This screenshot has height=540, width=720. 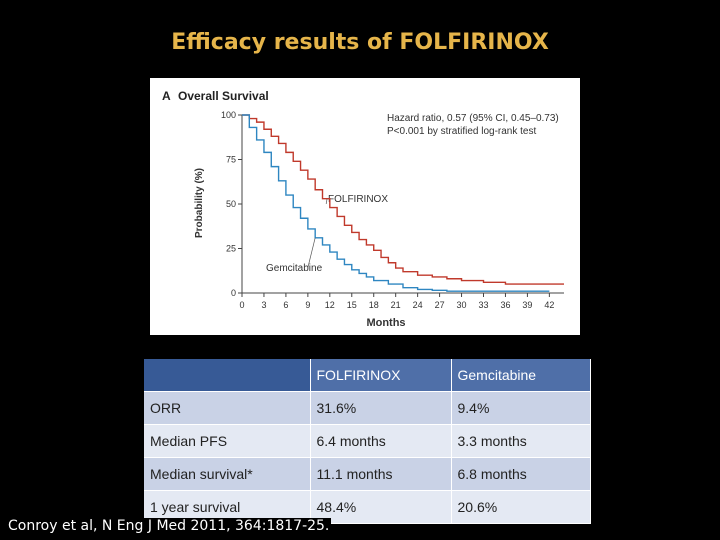 I want to click on table-cell: 11.1 months, so click(x=381, y=474).